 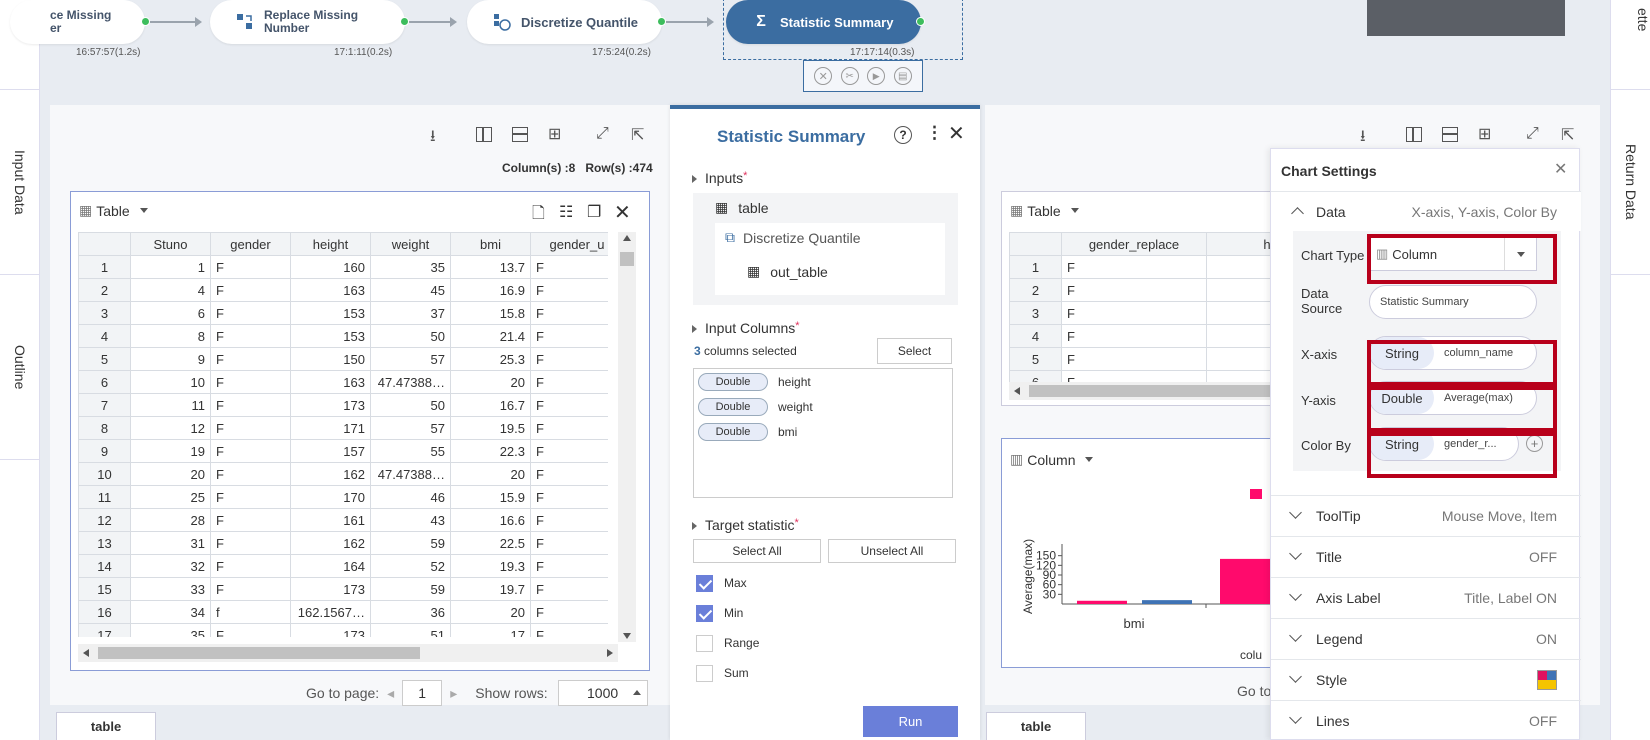 I want to click on split-horizontal-icon, so click(x=520, y=134).